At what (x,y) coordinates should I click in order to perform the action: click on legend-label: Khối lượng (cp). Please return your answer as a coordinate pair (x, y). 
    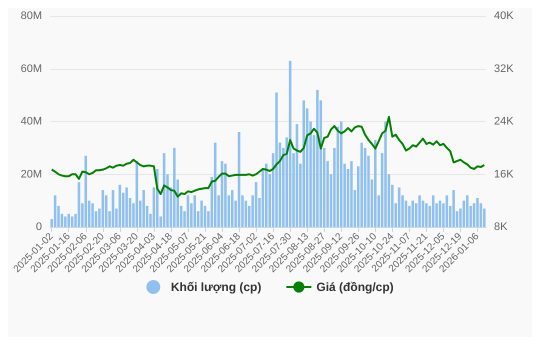
    Looking at the image, I should click on (216, 287).